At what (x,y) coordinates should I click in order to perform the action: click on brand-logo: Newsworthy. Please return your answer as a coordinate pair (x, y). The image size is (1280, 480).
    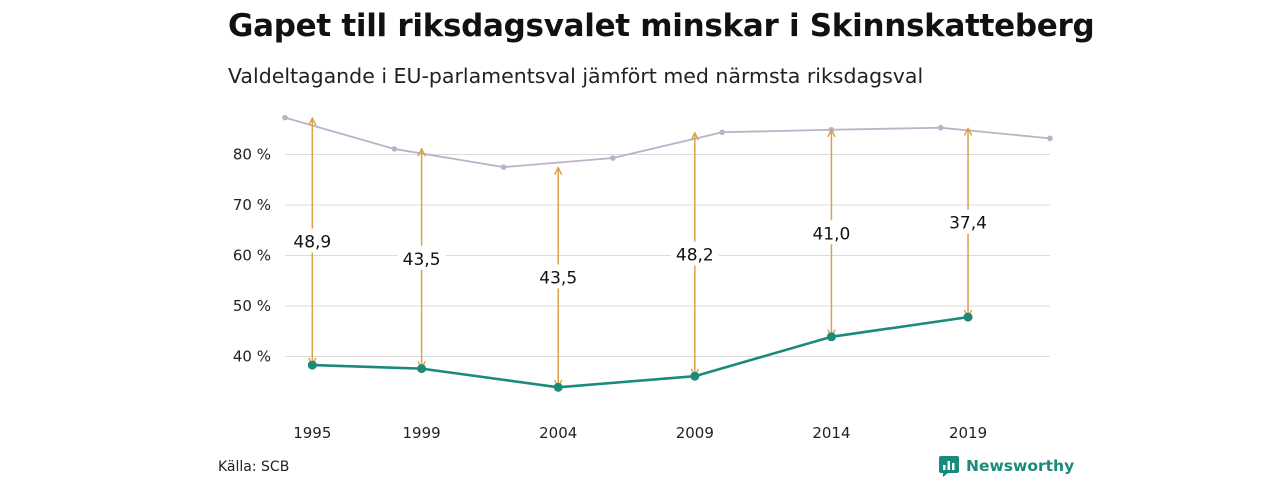
    Looking at the image, I should click on (1006, 466).